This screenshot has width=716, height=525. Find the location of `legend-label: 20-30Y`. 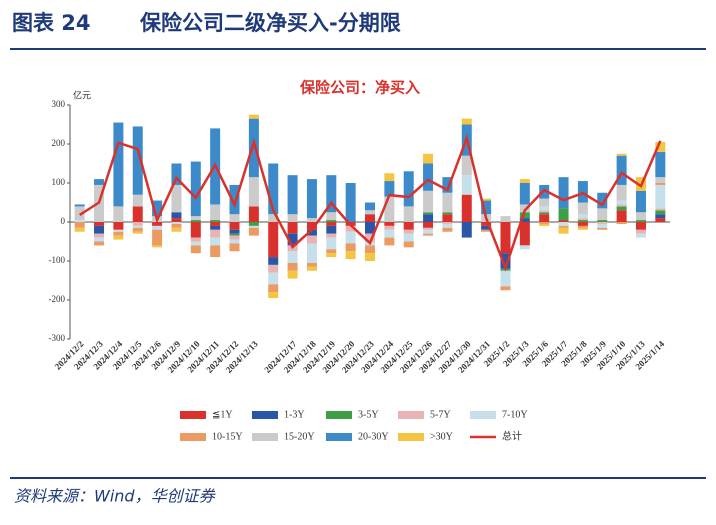

legend-label: 20-30Y is located at coordinates (373, 436).